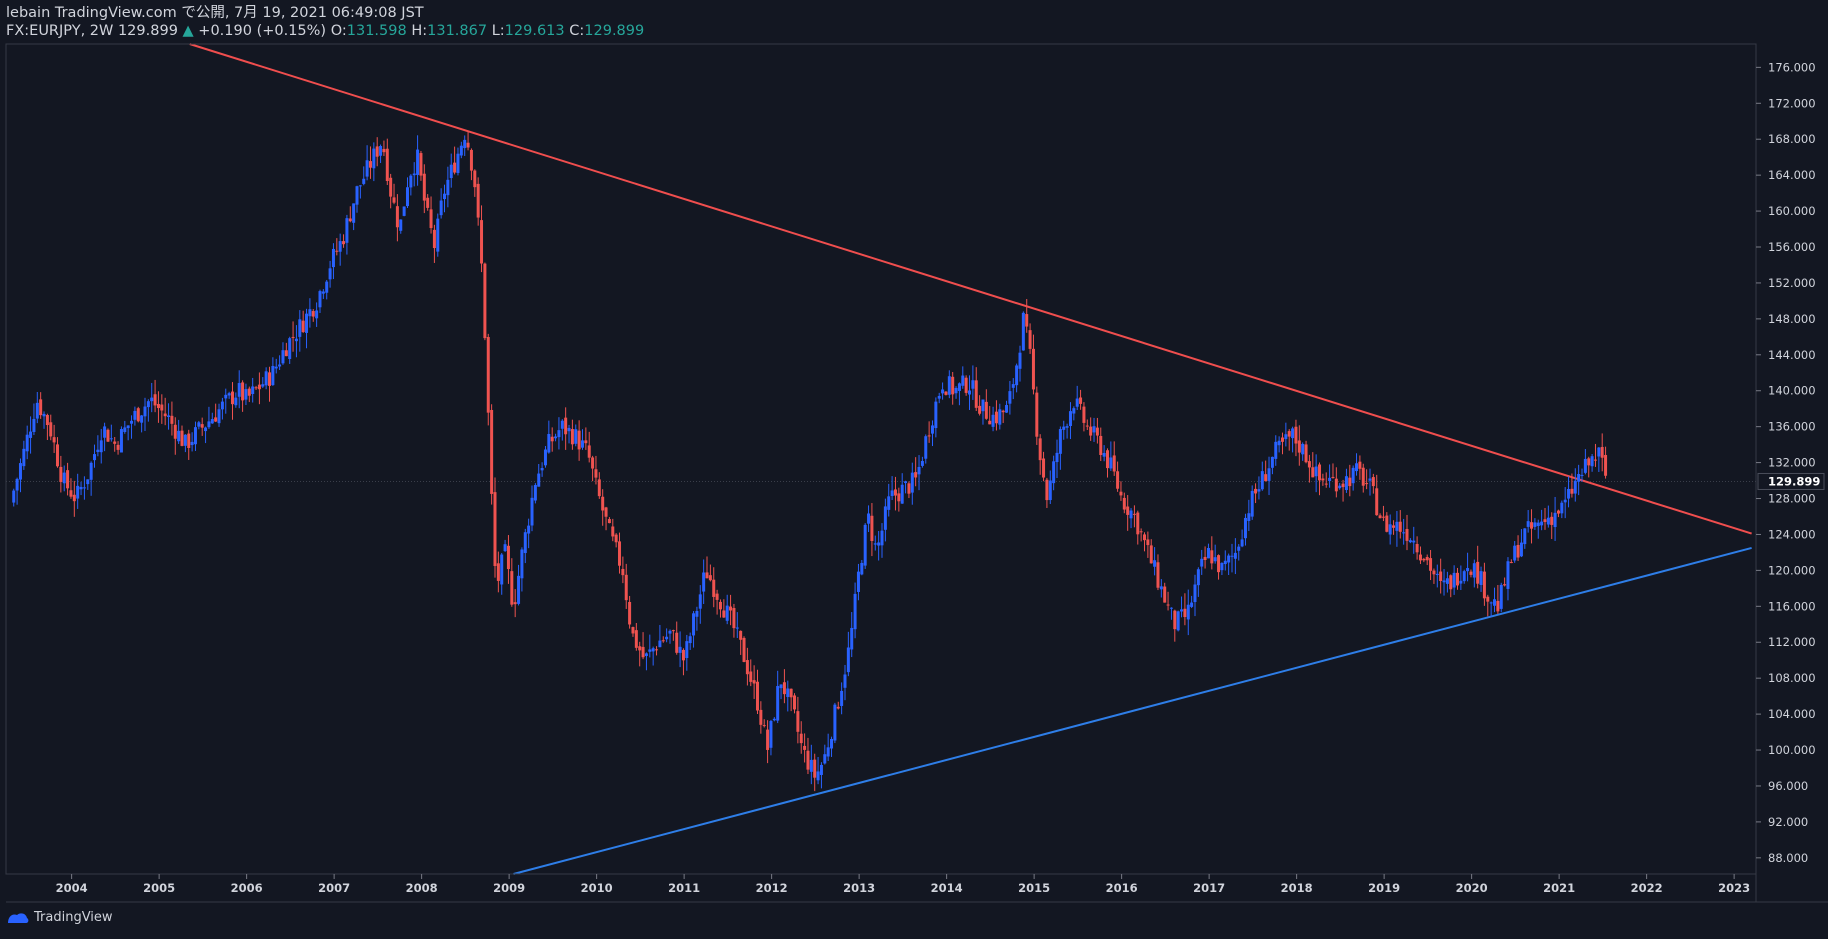 Image resolution: width=1828 pixels, height=939 pixels. What do you see at coordinates (772, 888) in the screenshot?
I see `x-tick-label: 2012` at bounding box center [772, 888].